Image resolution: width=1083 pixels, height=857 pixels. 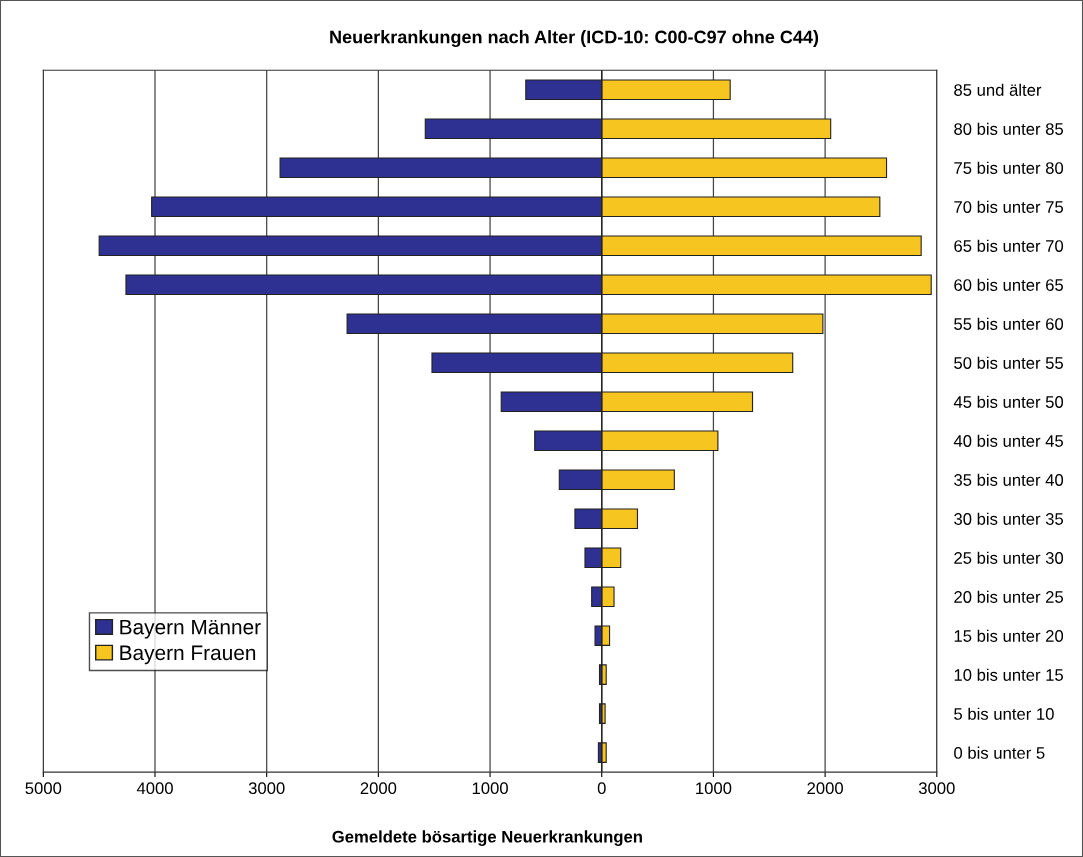 I want to click on y-tick-label: 75 bis unter 80, so click(x=1009, y=167).